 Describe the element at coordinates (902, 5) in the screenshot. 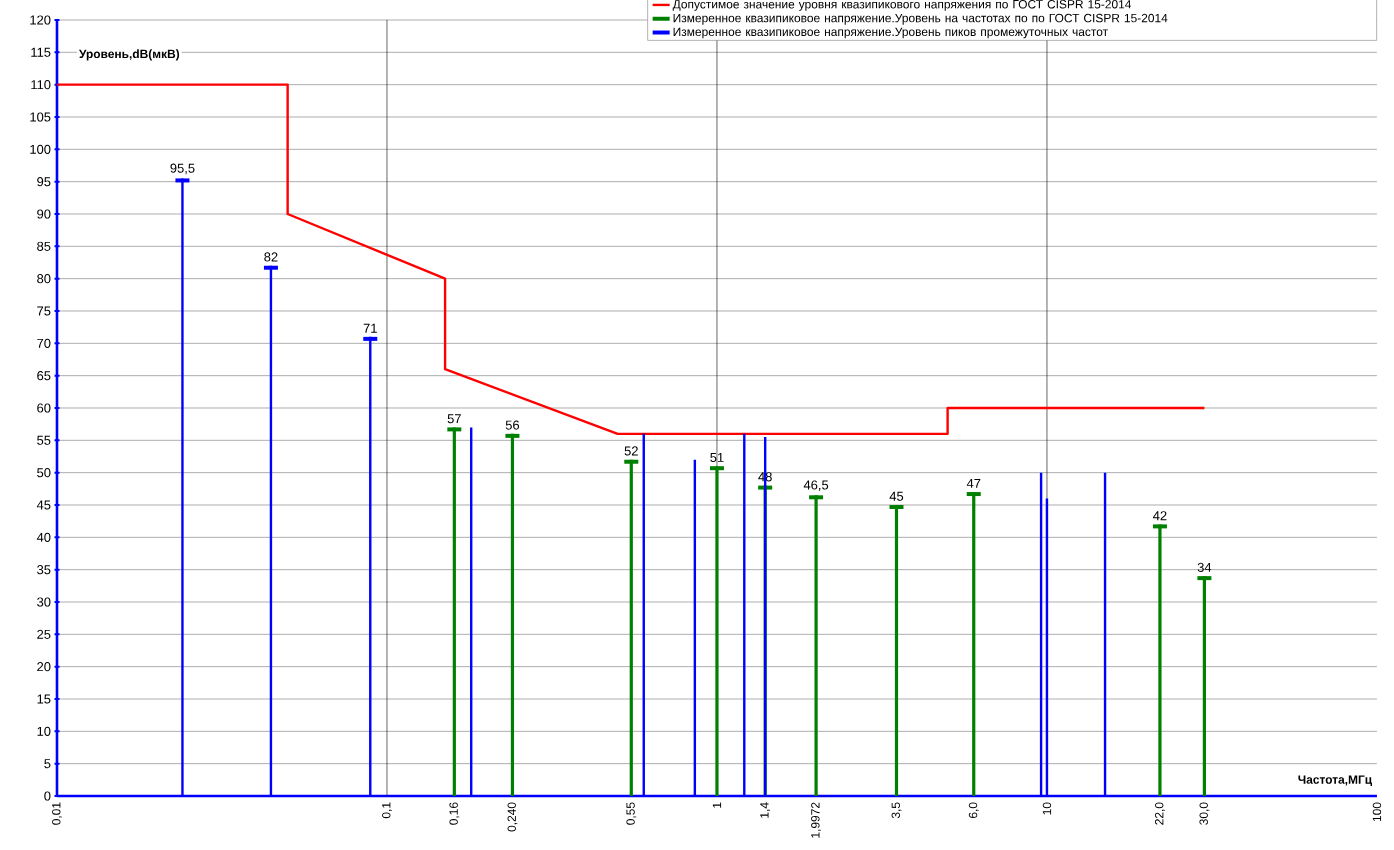

I see `legend-label: Допустимое значение уровня квазипикового напряжения по ГОСТ CISPR 15-2014` at that location.